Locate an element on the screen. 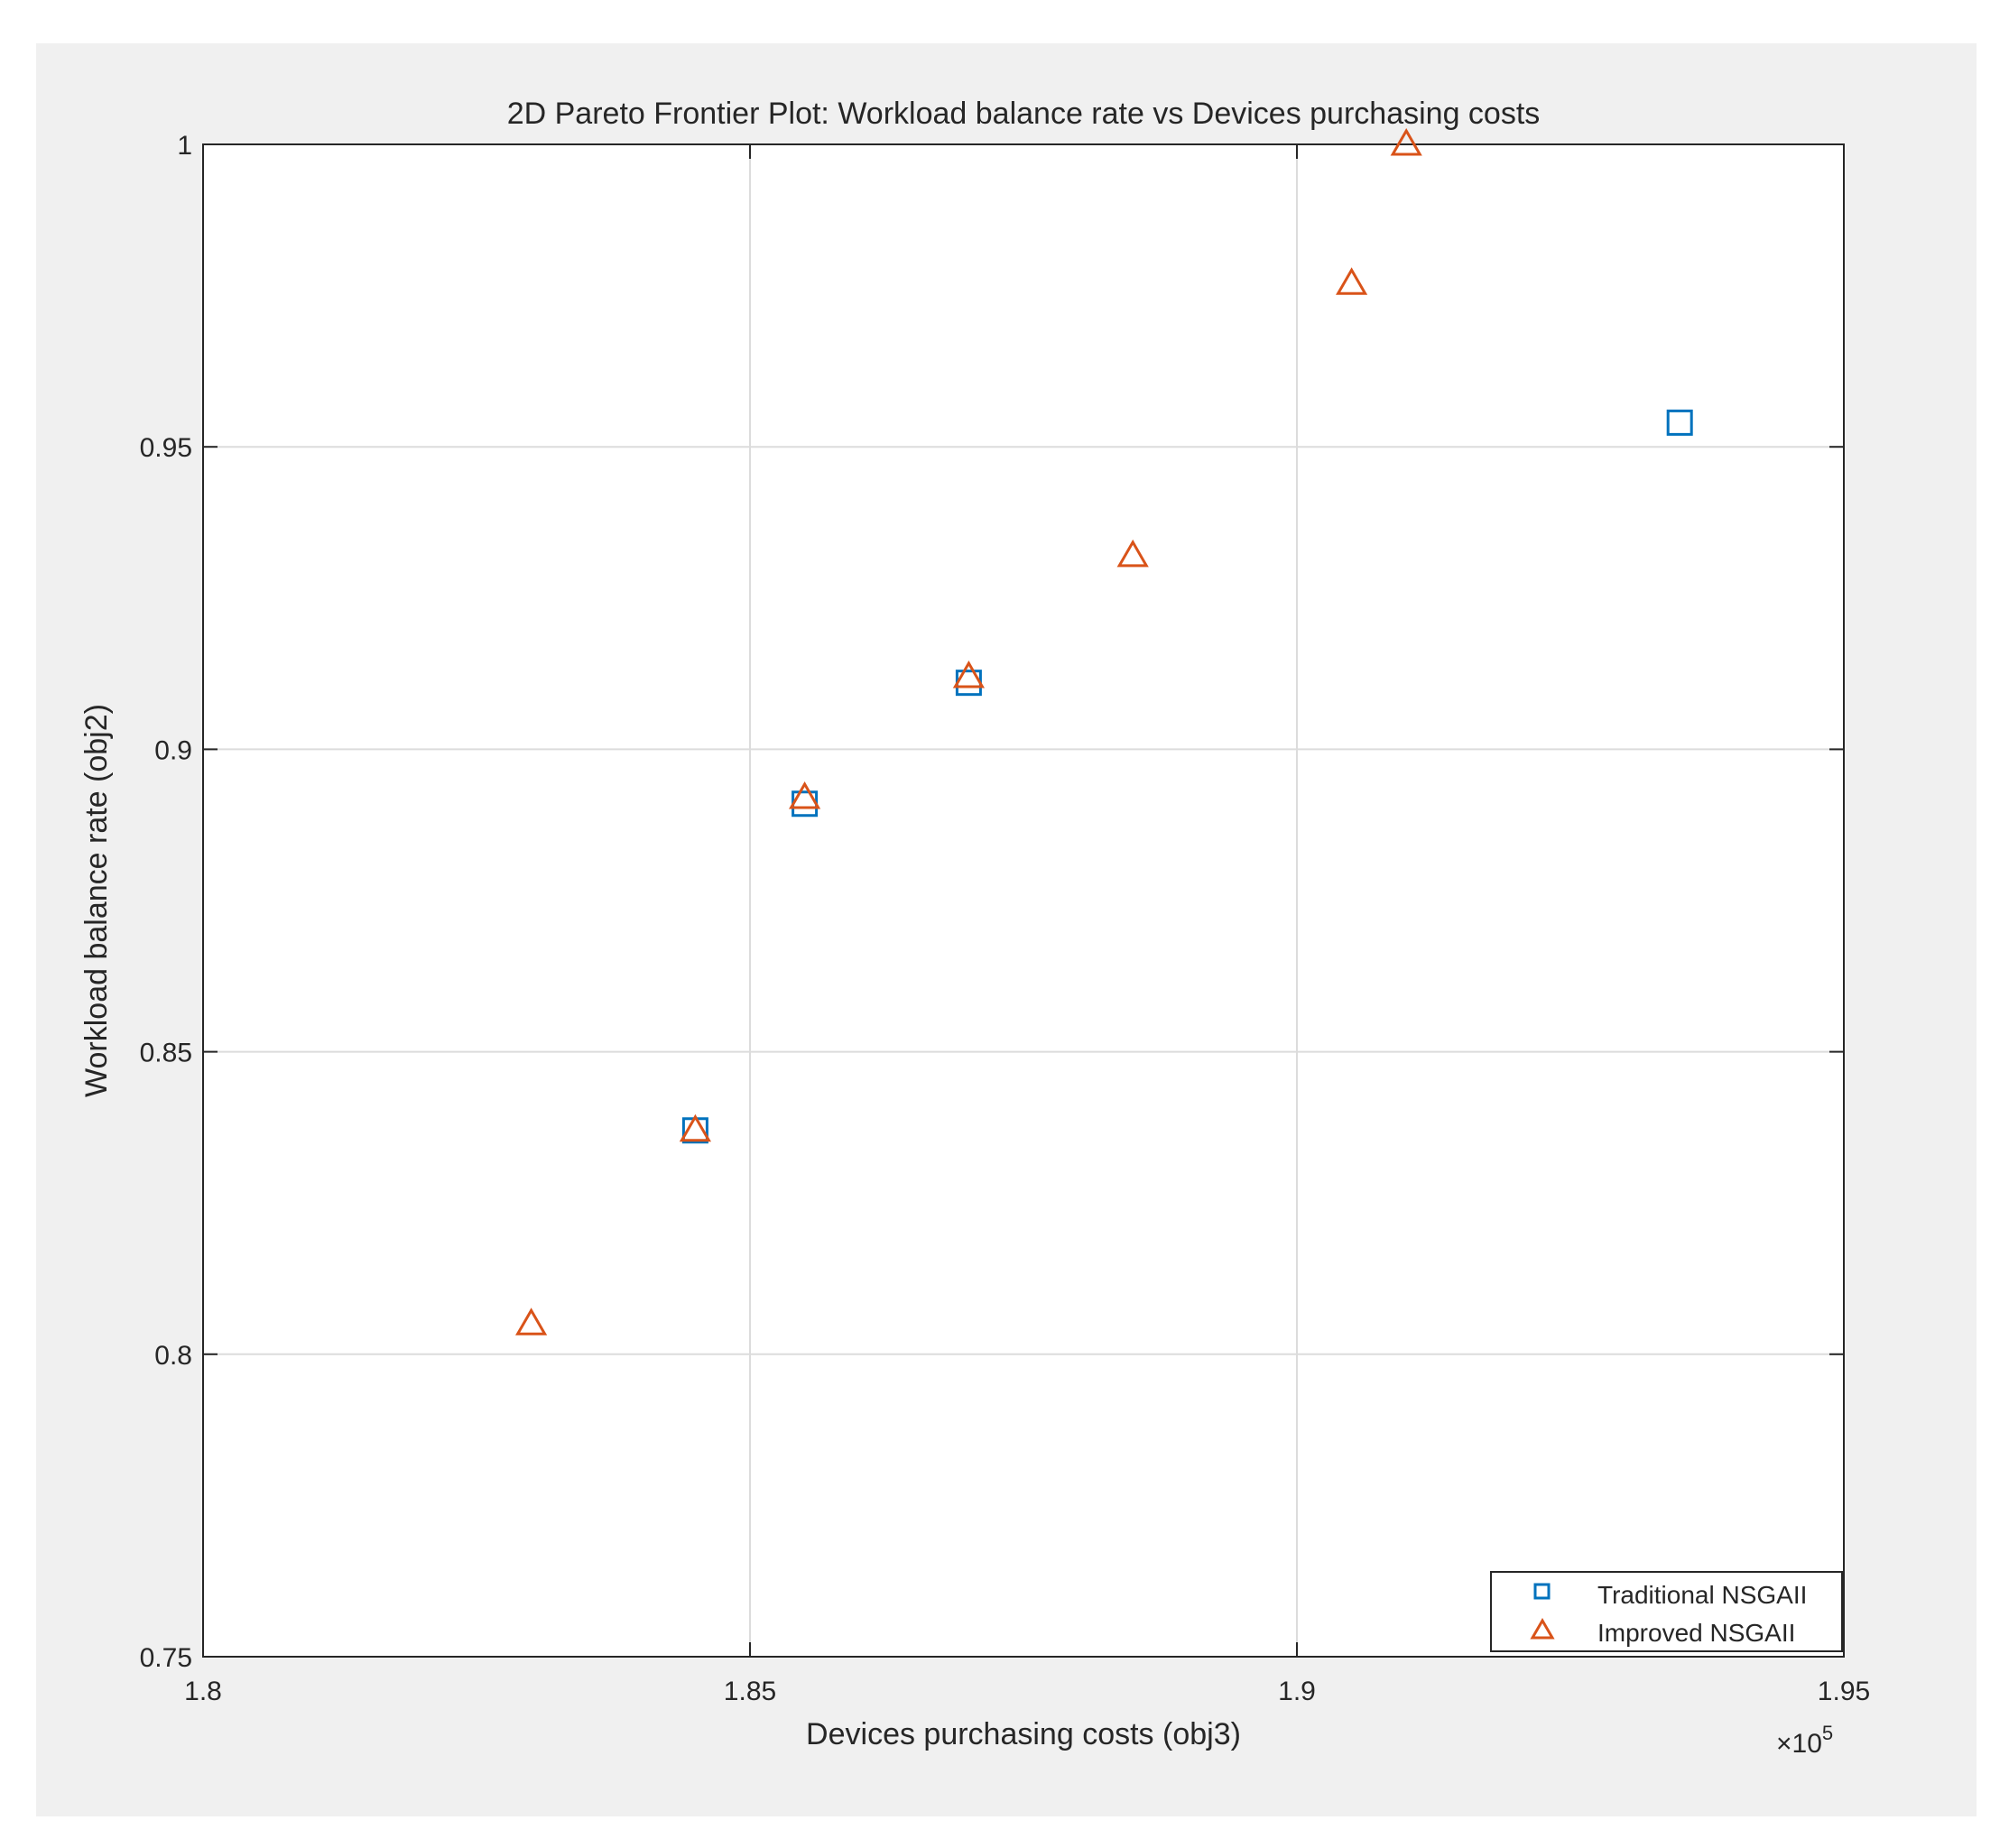 The width and height of the screenshot is (2009, 1848). legend: Traditional NSGAII Improved NSGAII is located at coordinates (1666, 1611).